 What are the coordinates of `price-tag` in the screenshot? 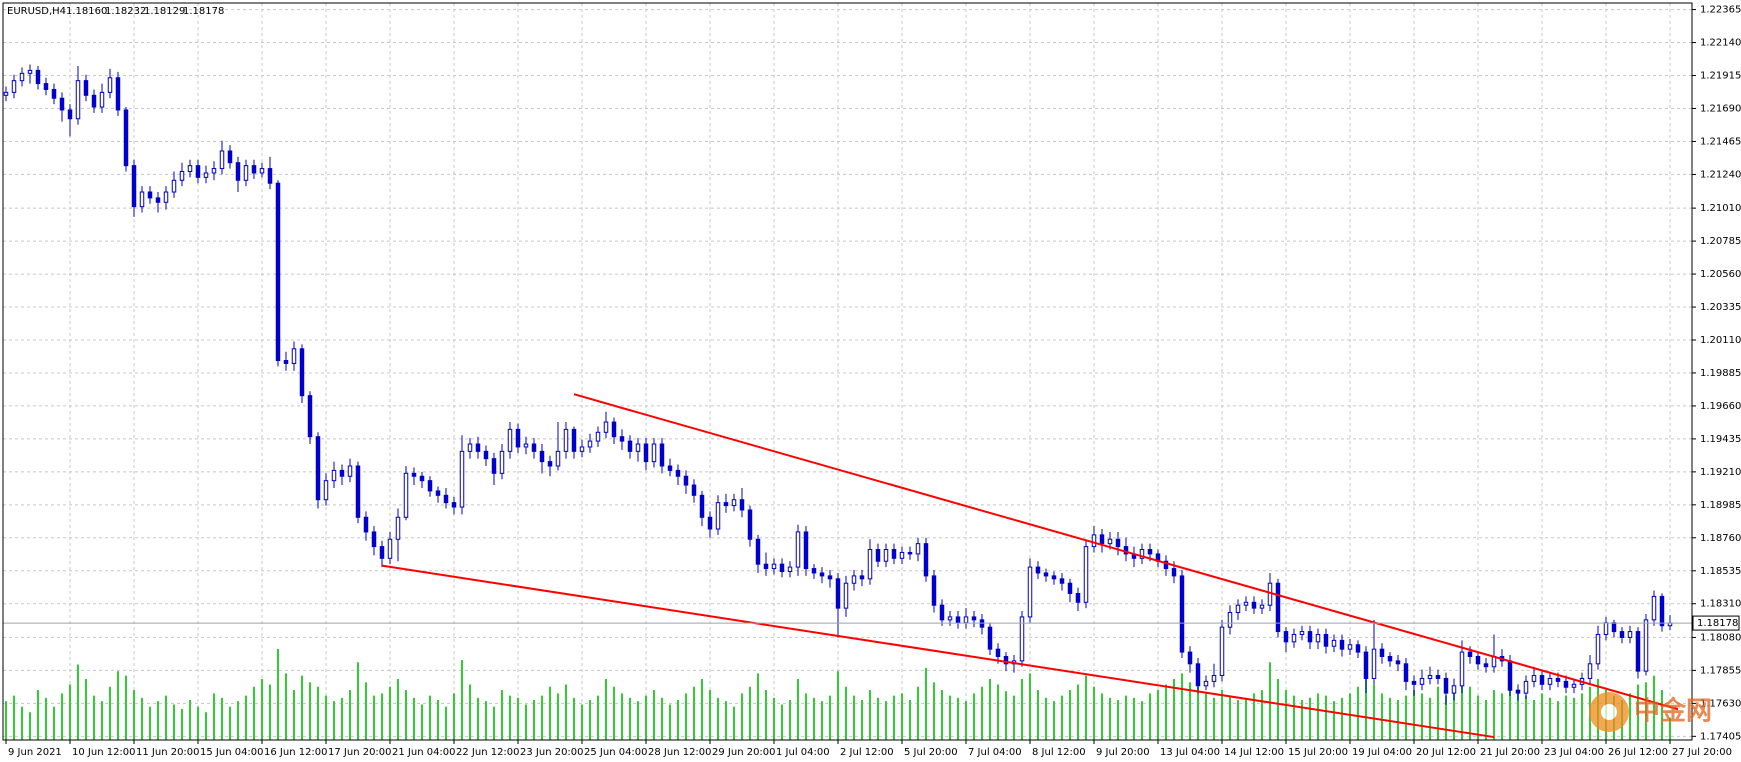 It's located at (1716, 623).